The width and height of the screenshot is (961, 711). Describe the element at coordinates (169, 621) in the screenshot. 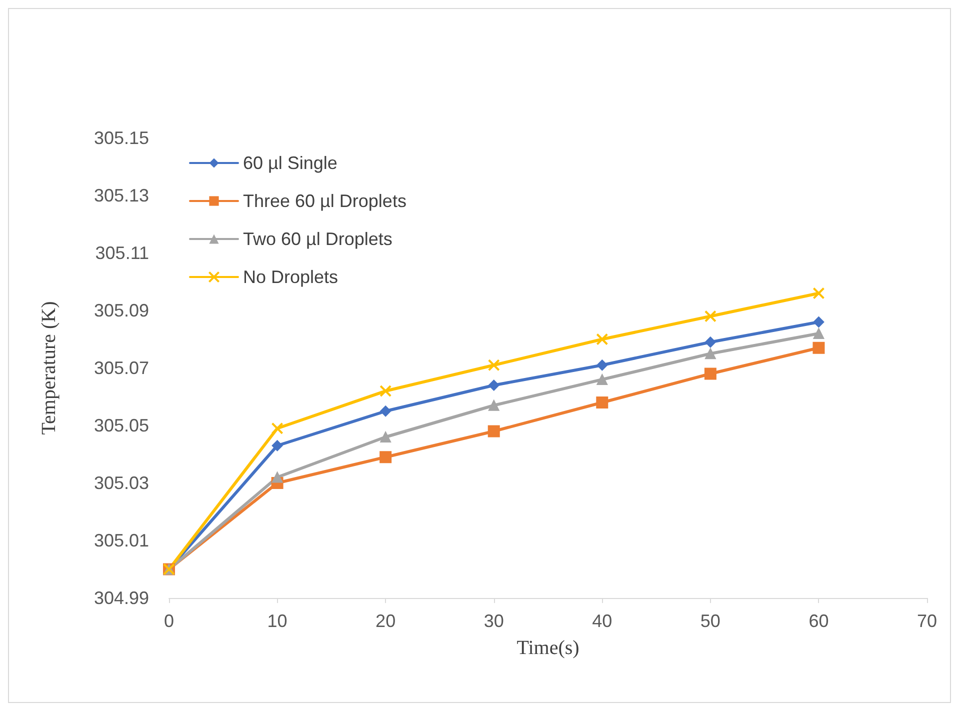

I see `x-tick-label: 0` at that location.